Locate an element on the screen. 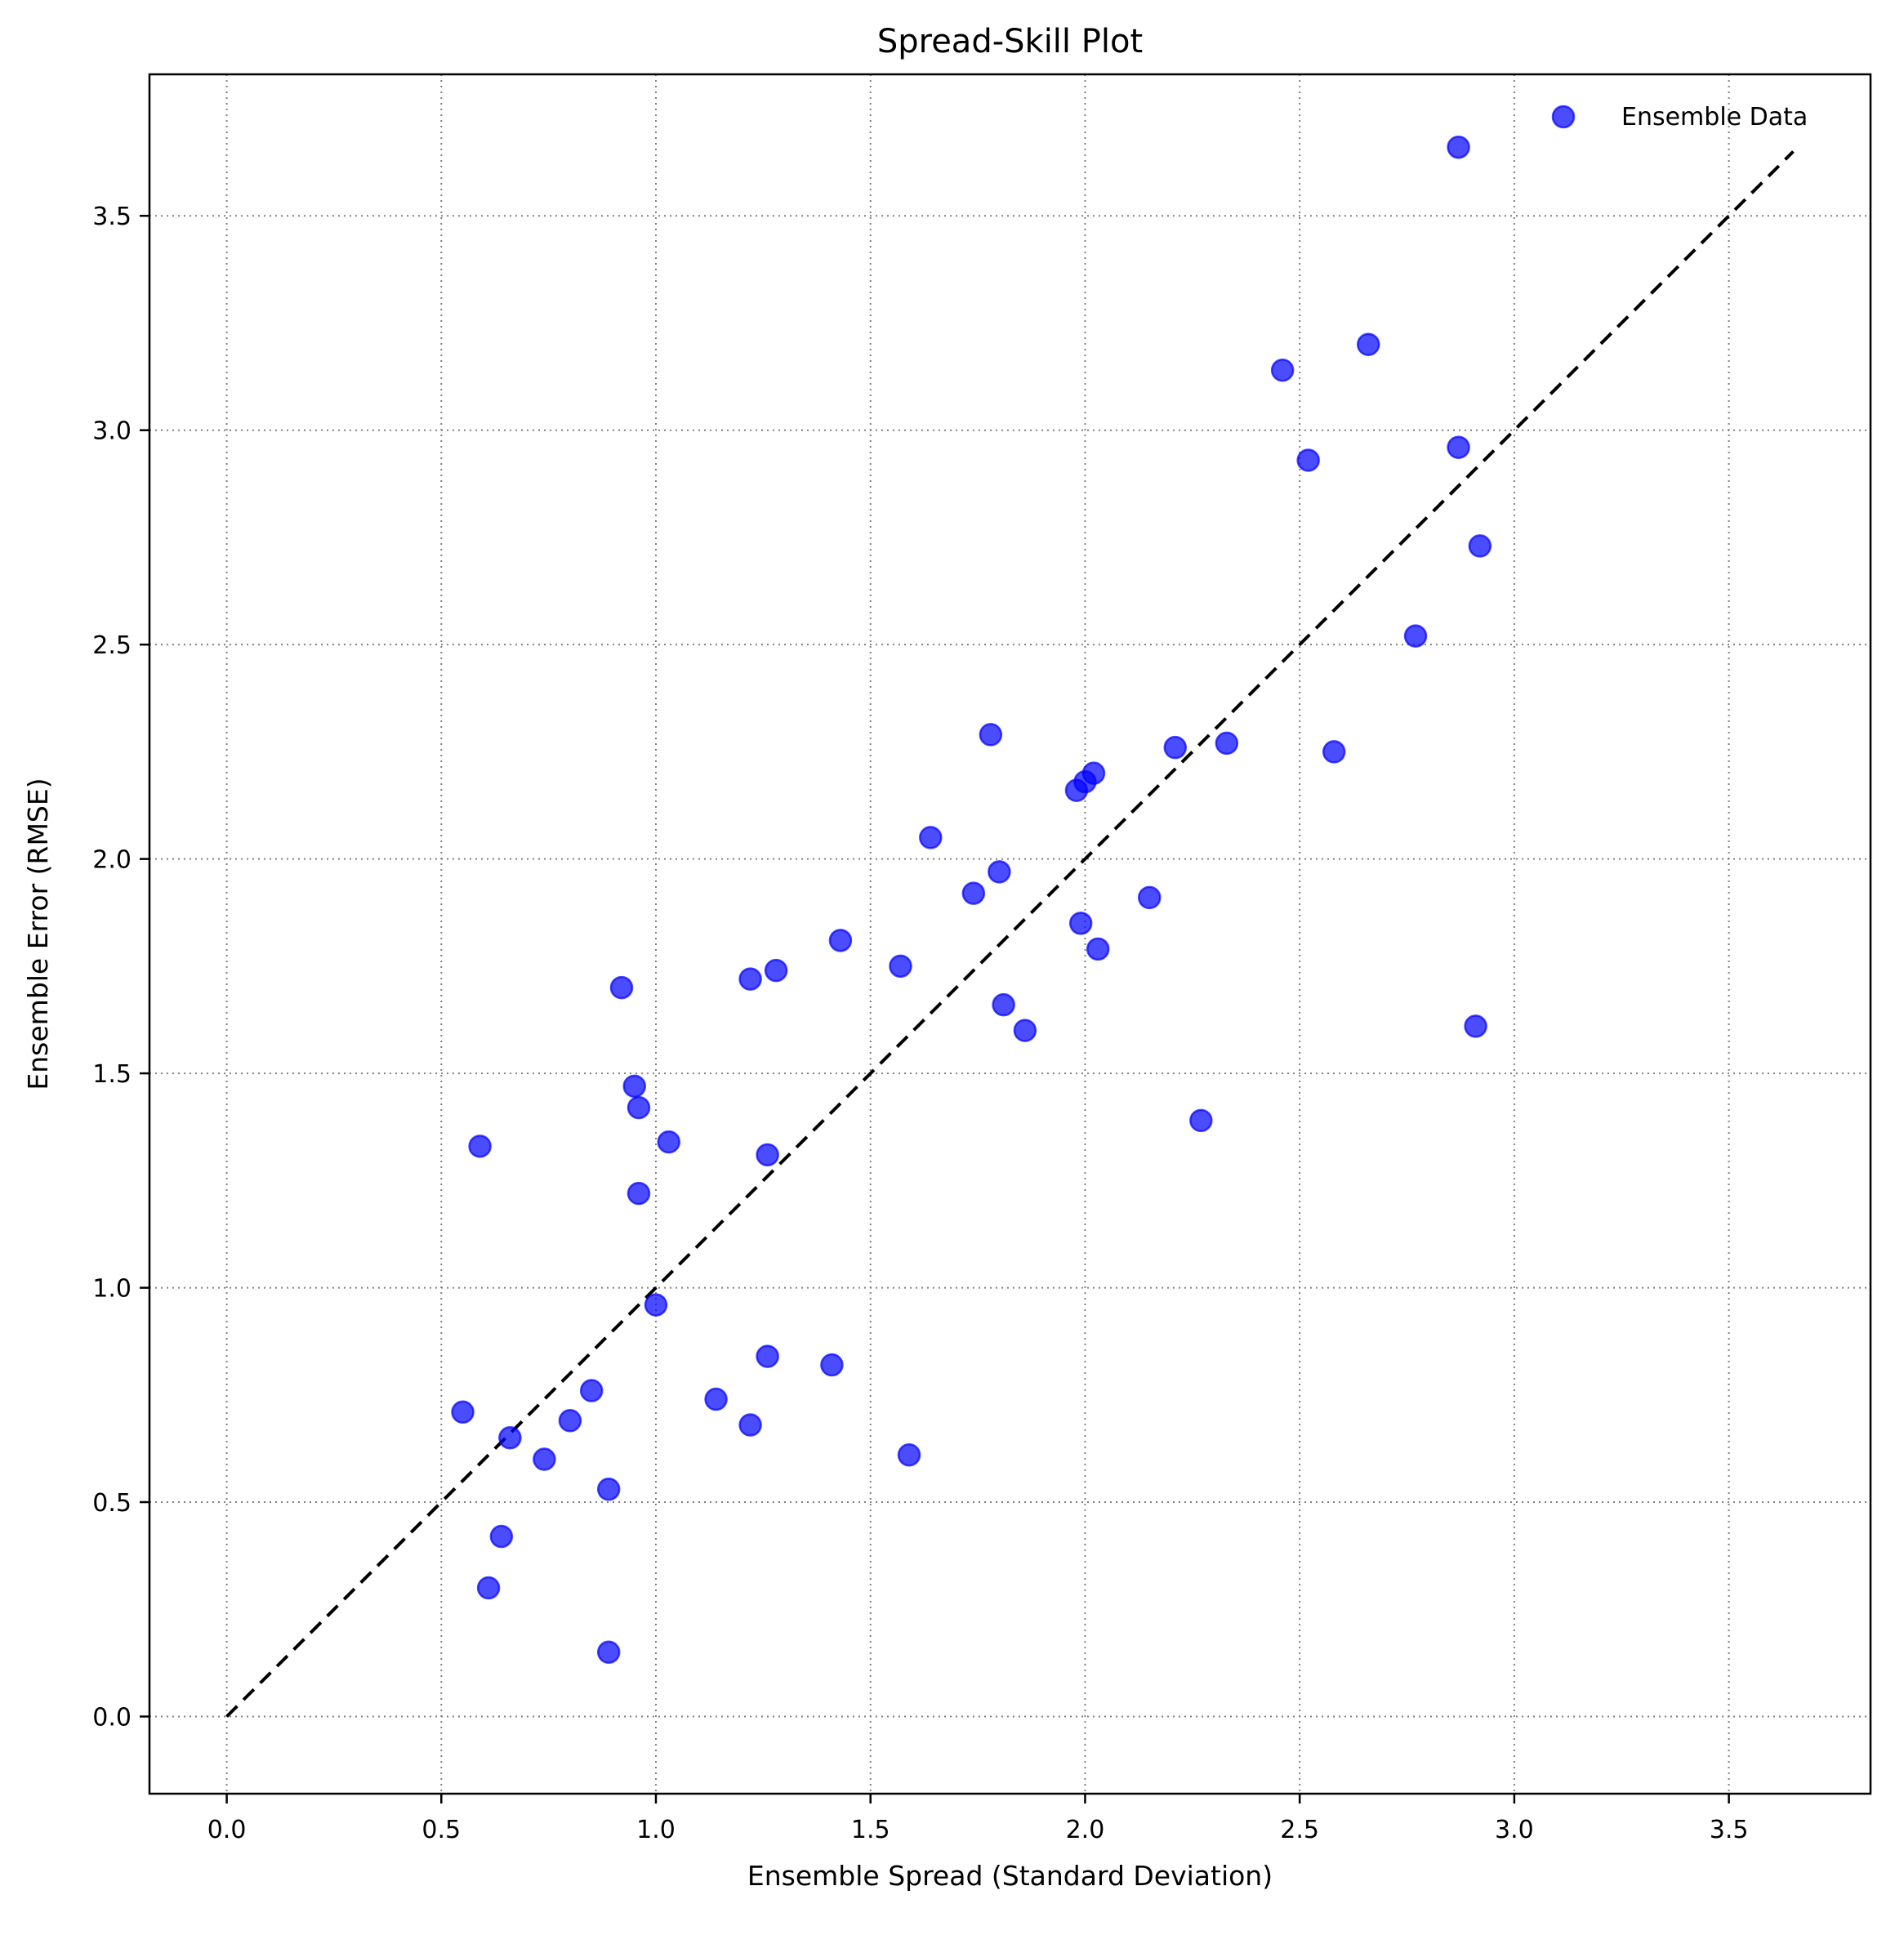 The image size is (1904, 1935). x-tick-label: 3.0 is located at coordinates (1515, 1830).